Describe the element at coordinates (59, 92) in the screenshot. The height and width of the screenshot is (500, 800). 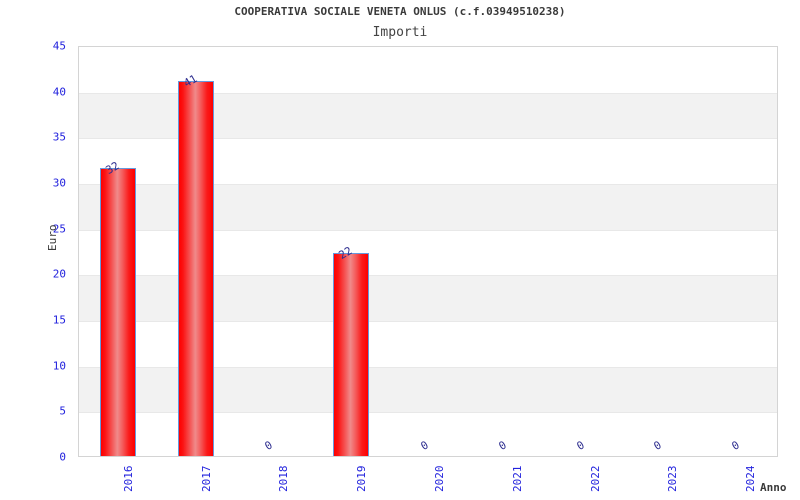
I see `y-axis-tick: 40` at that location.